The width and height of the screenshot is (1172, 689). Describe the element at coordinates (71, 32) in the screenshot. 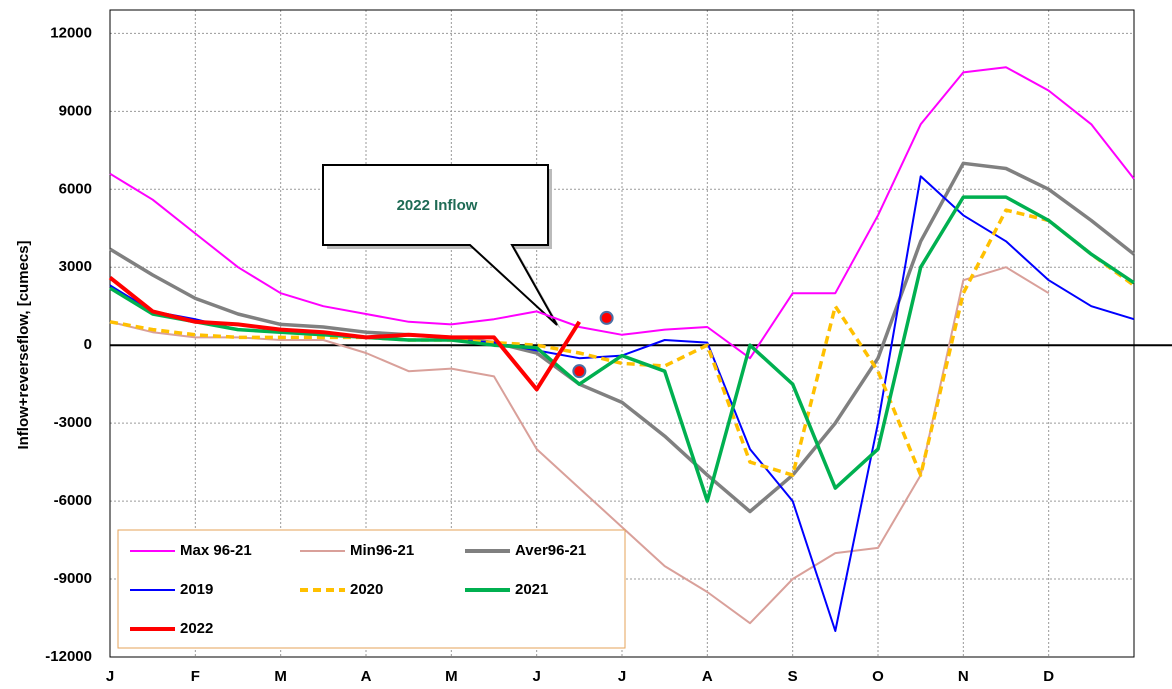

I see `y-tick-label: 12000` at that location.